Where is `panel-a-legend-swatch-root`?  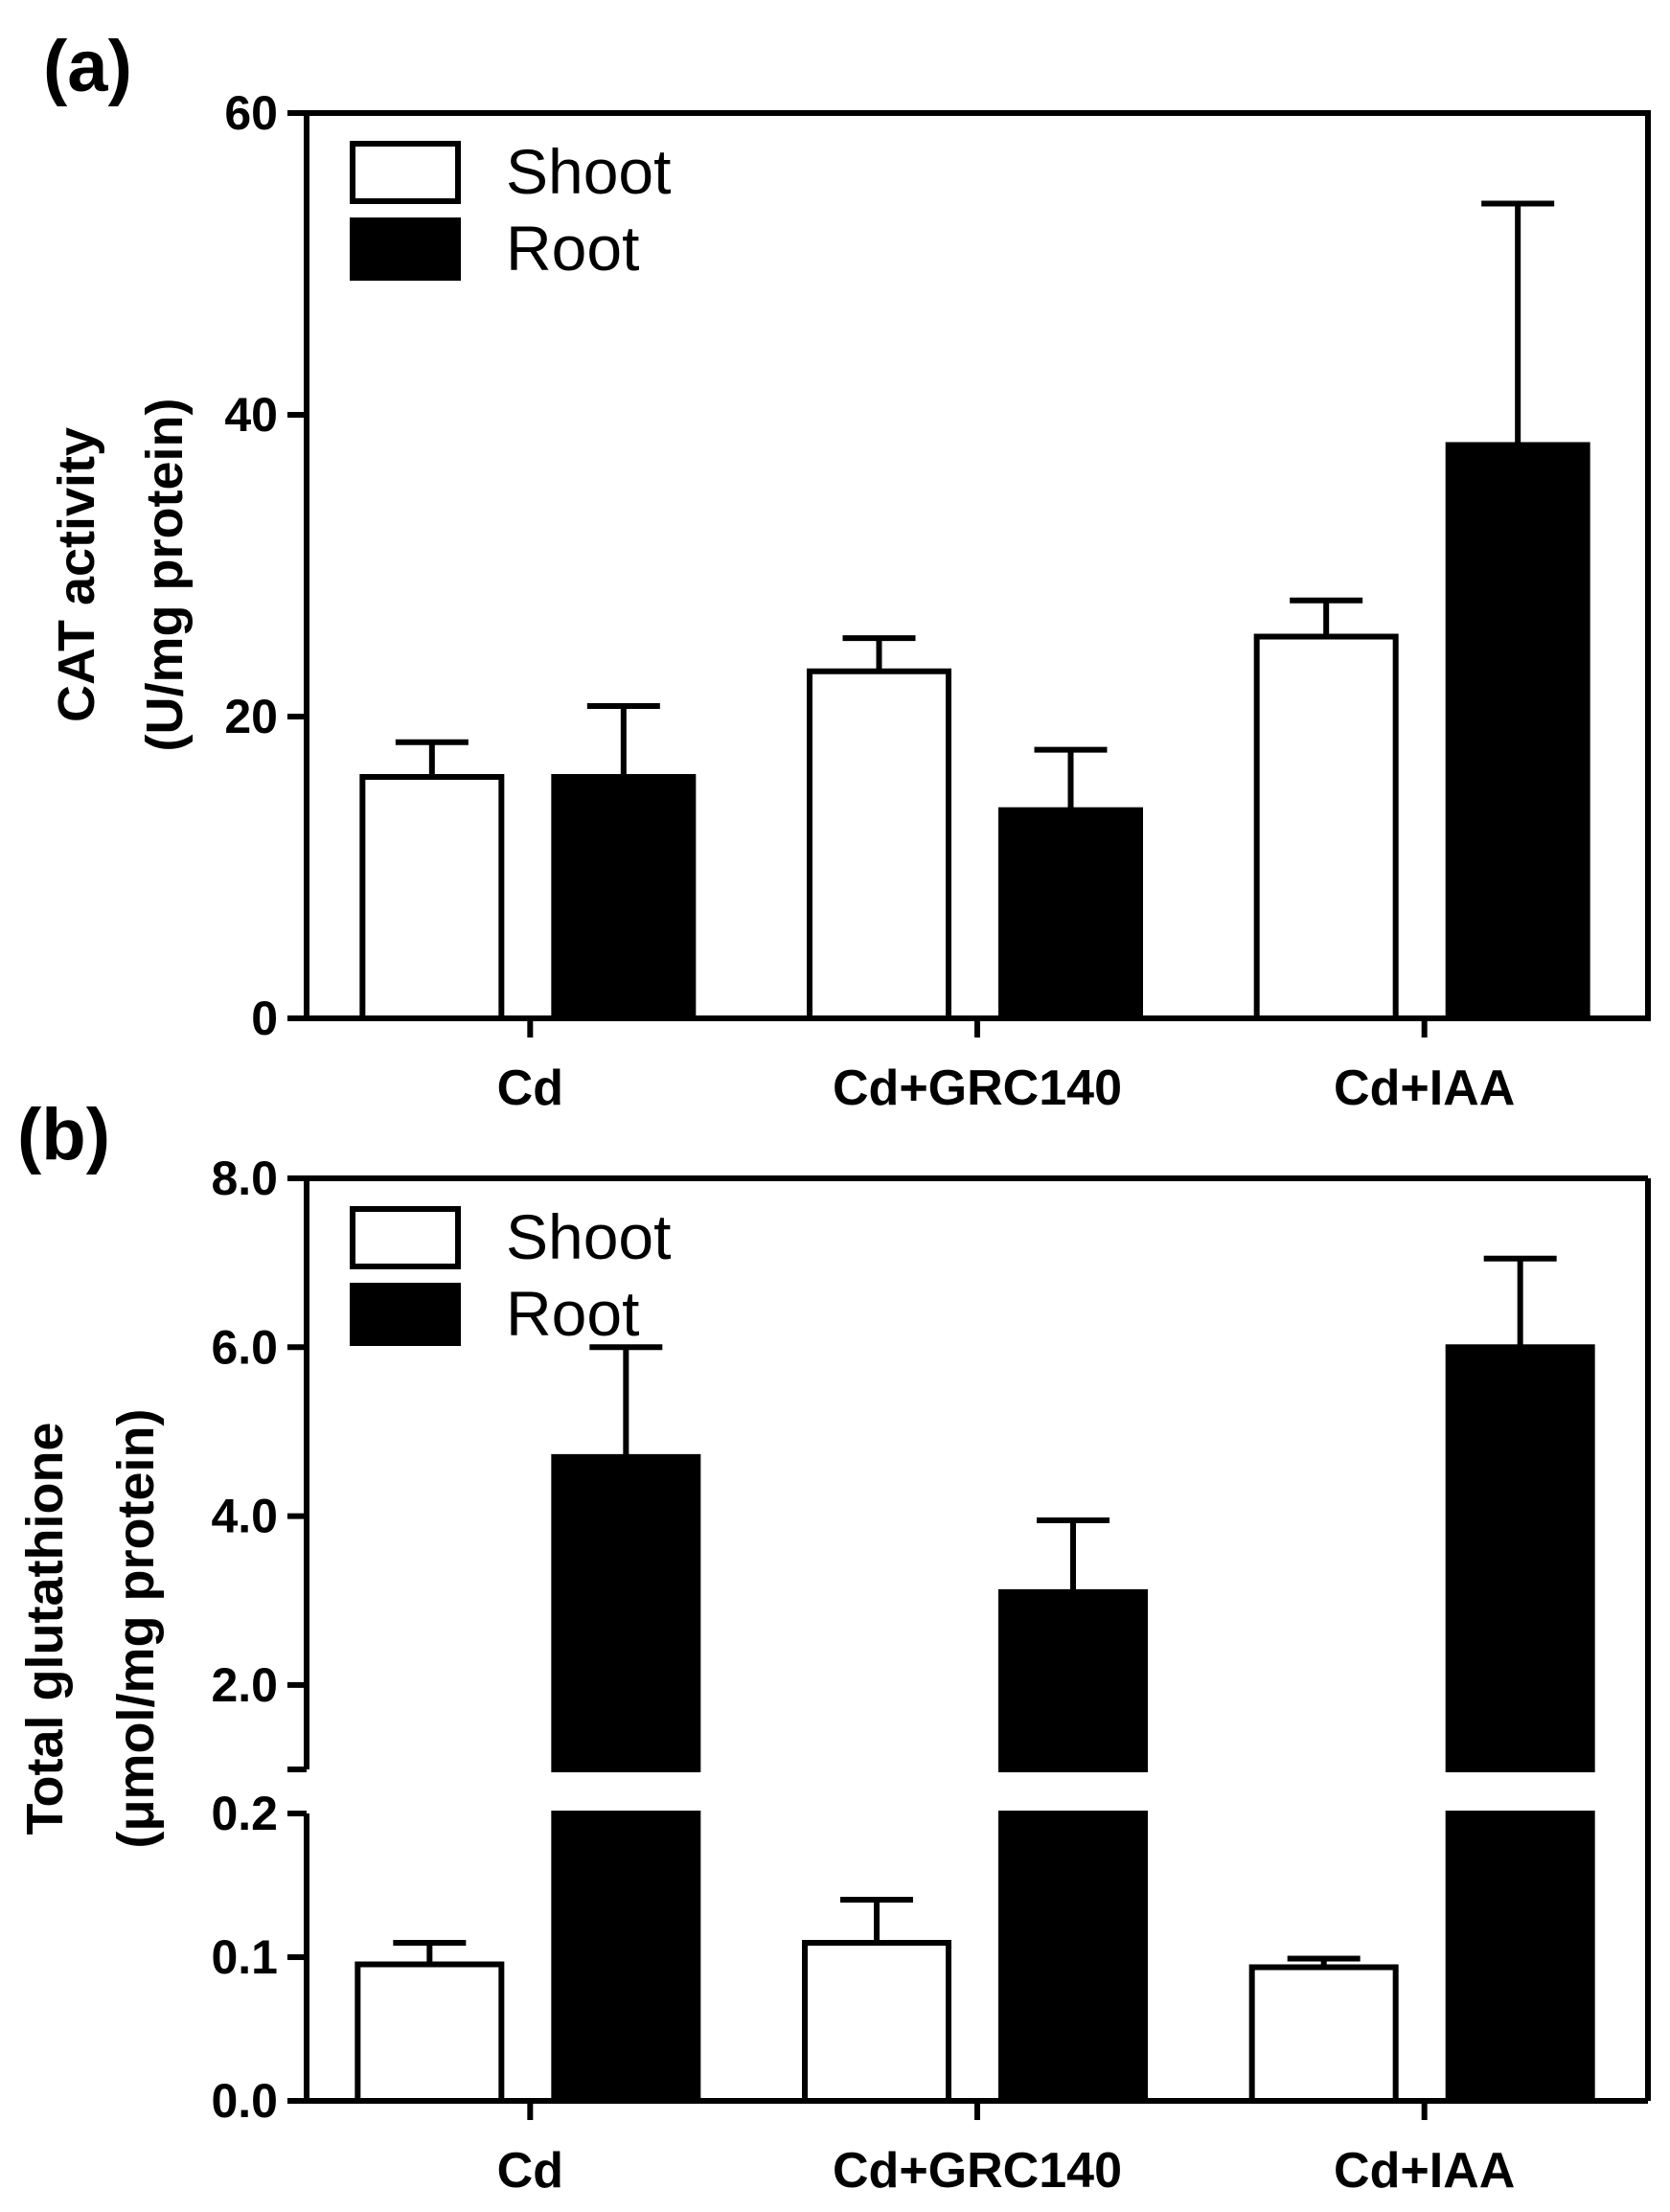 panel-a-legend-swatch-root is located at coordinates (405, 249).